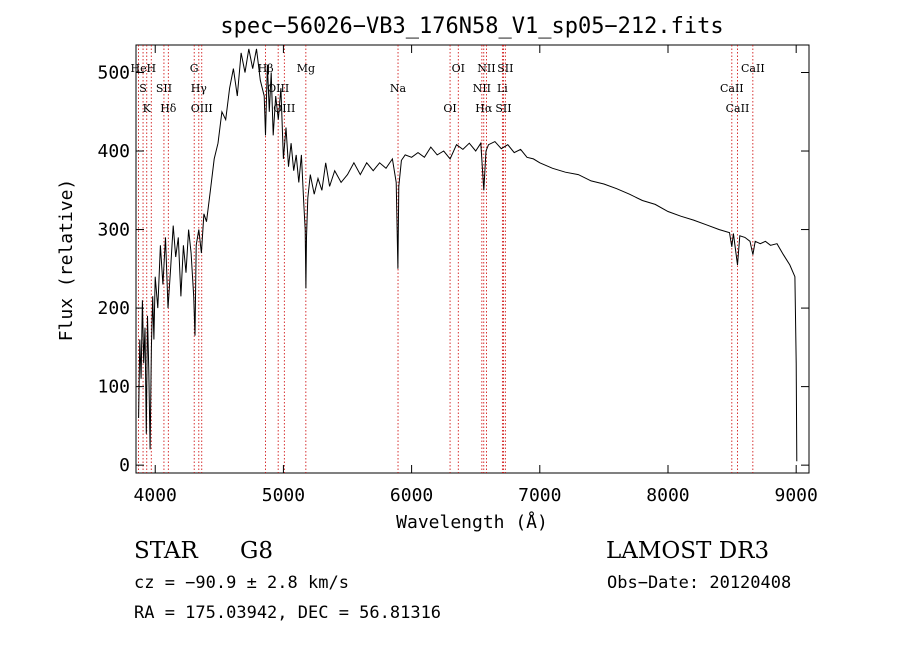 The image size is (900, 649). I want to click on y-tick-label: 500, so click(113, 72).